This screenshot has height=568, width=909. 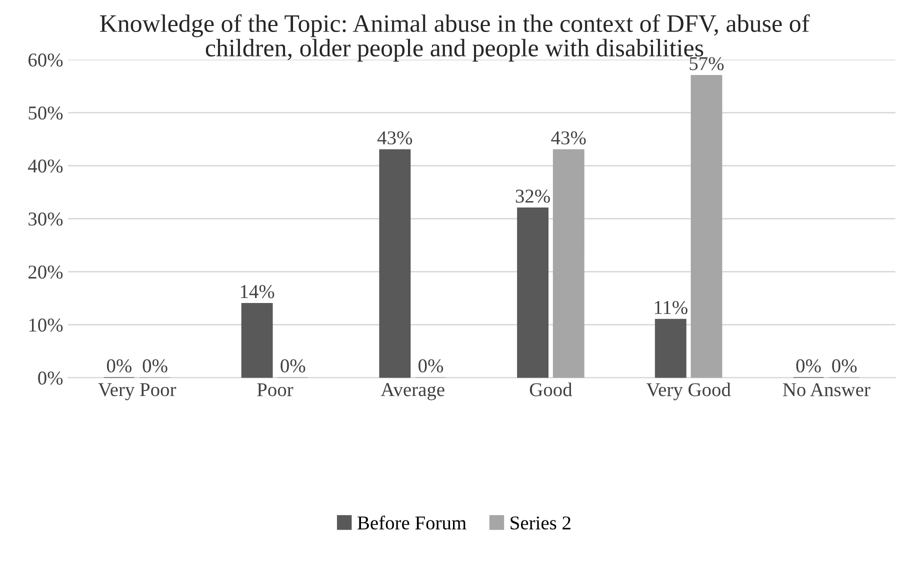 What do you see at coordinates (412, 391) in the screenshot?
I see `x-tick-label: Average` at bounding box center [412, 391].